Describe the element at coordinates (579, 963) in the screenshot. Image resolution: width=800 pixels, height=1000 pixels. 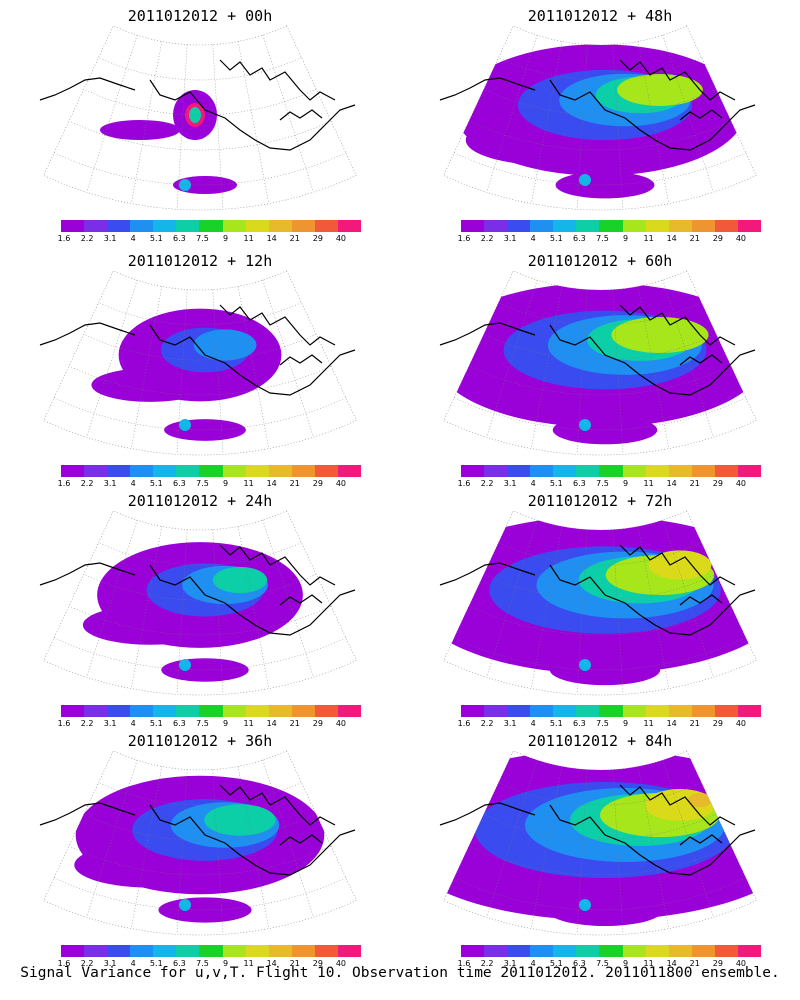
I see `colorbar-tick-label: 6.3` at that location.